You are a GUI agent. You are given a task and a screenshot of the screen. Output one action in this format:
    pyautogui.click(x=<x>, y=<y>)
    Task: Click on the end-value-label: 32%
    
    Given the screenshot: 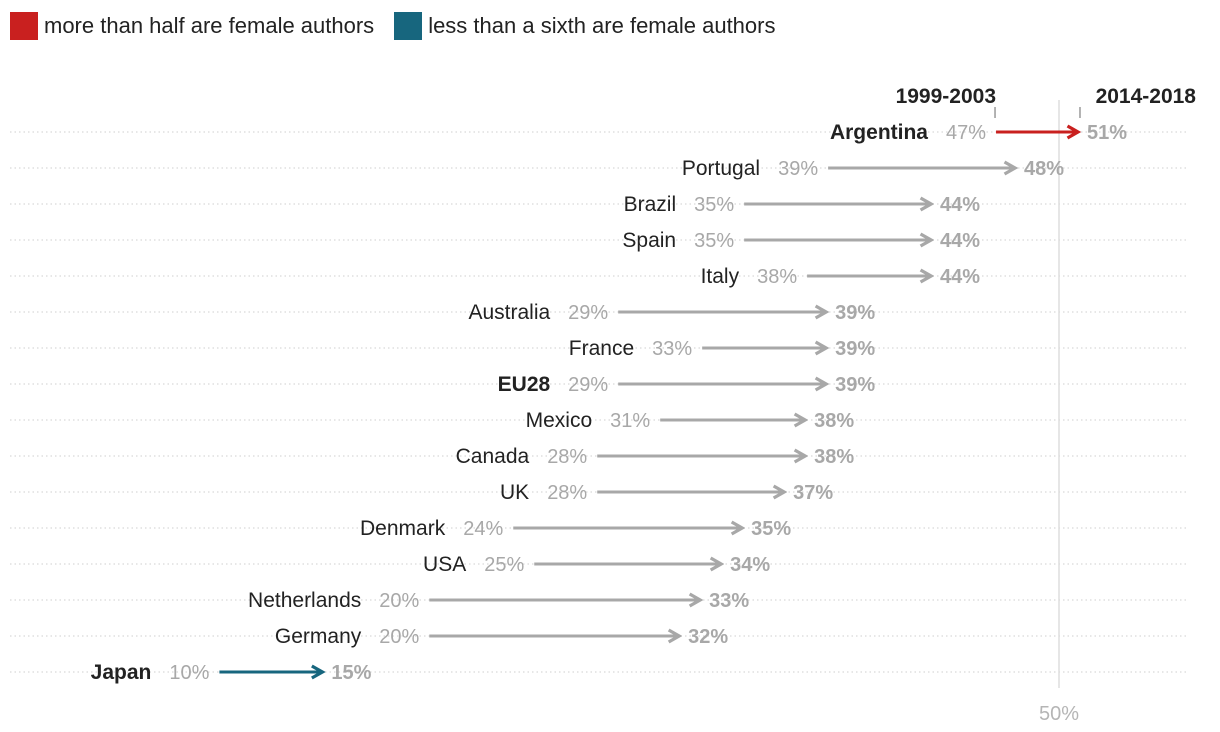 What is the action you would take?
    pyautogui.click(x=708, y=637)
    